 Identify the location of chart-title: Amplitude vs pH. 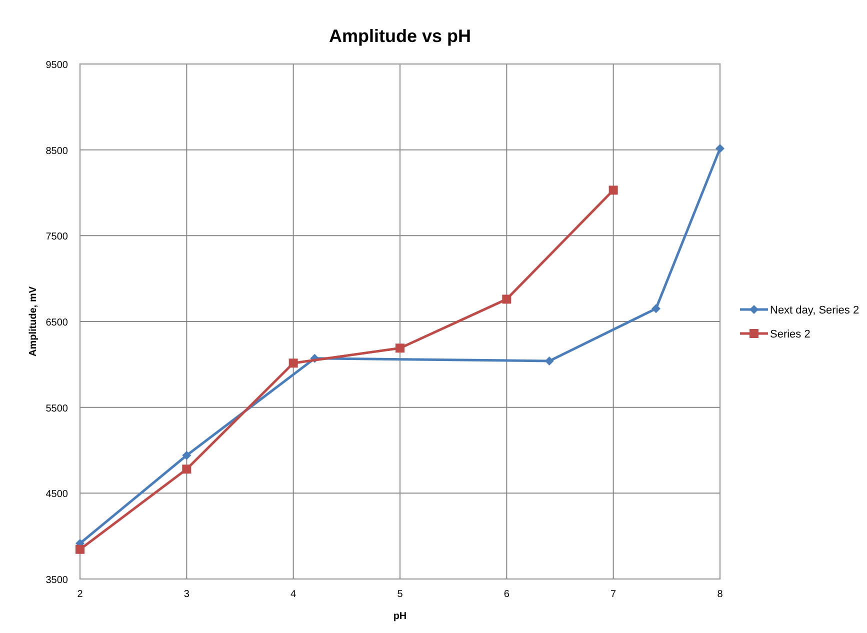
(400, 36).